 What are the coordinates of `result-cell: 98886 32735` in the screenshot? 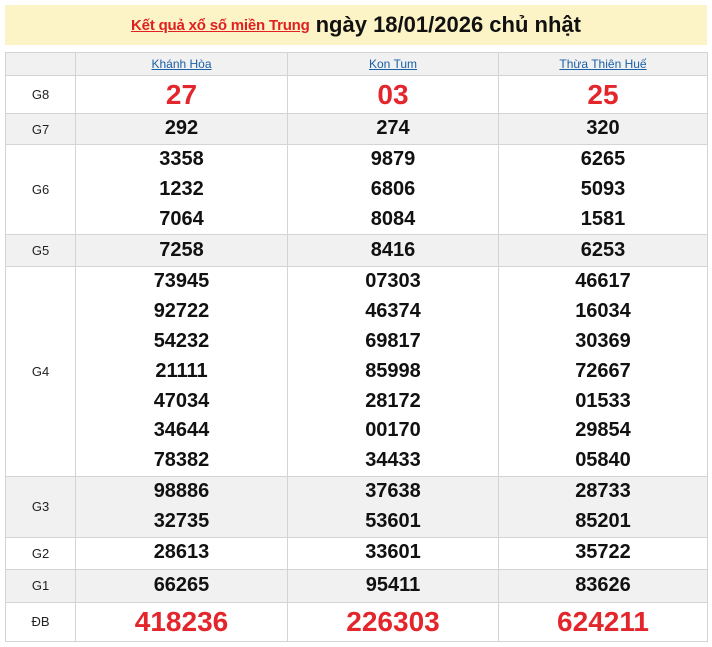 It's located at (181, 506).